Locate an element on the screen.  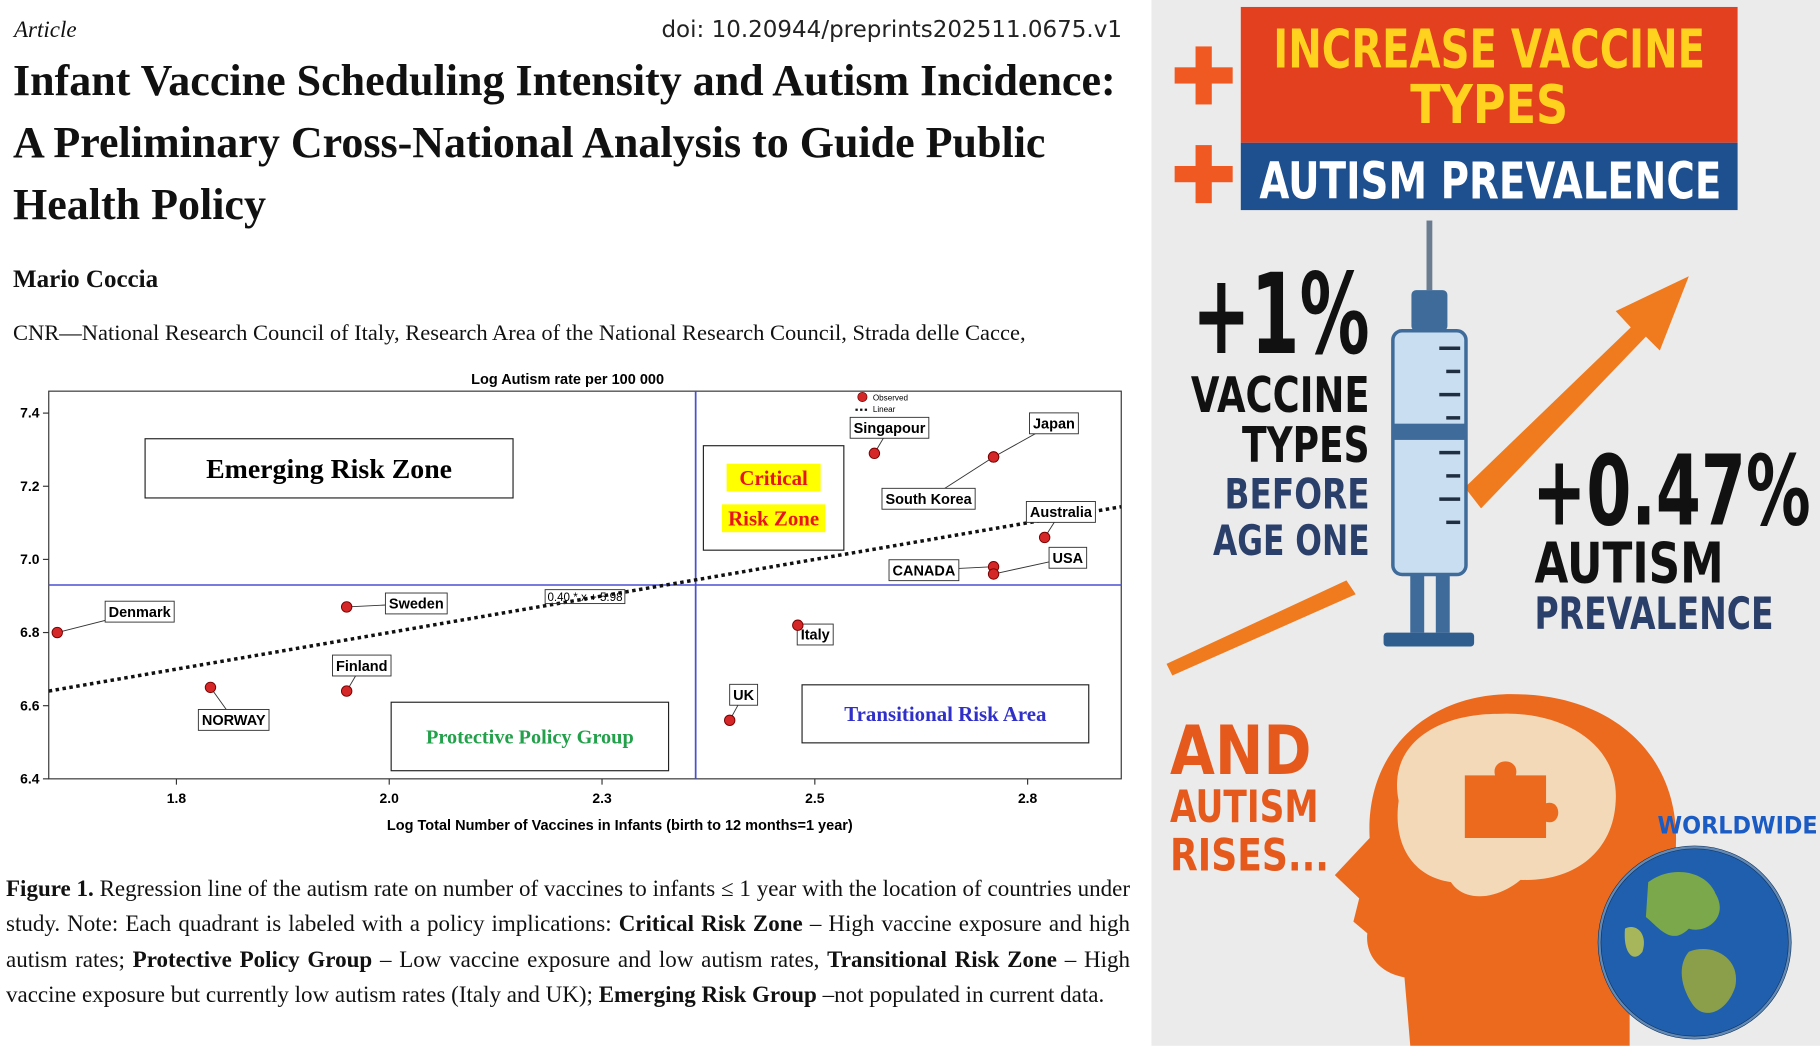
point-label: USA is located at coordinates (1068, 559).